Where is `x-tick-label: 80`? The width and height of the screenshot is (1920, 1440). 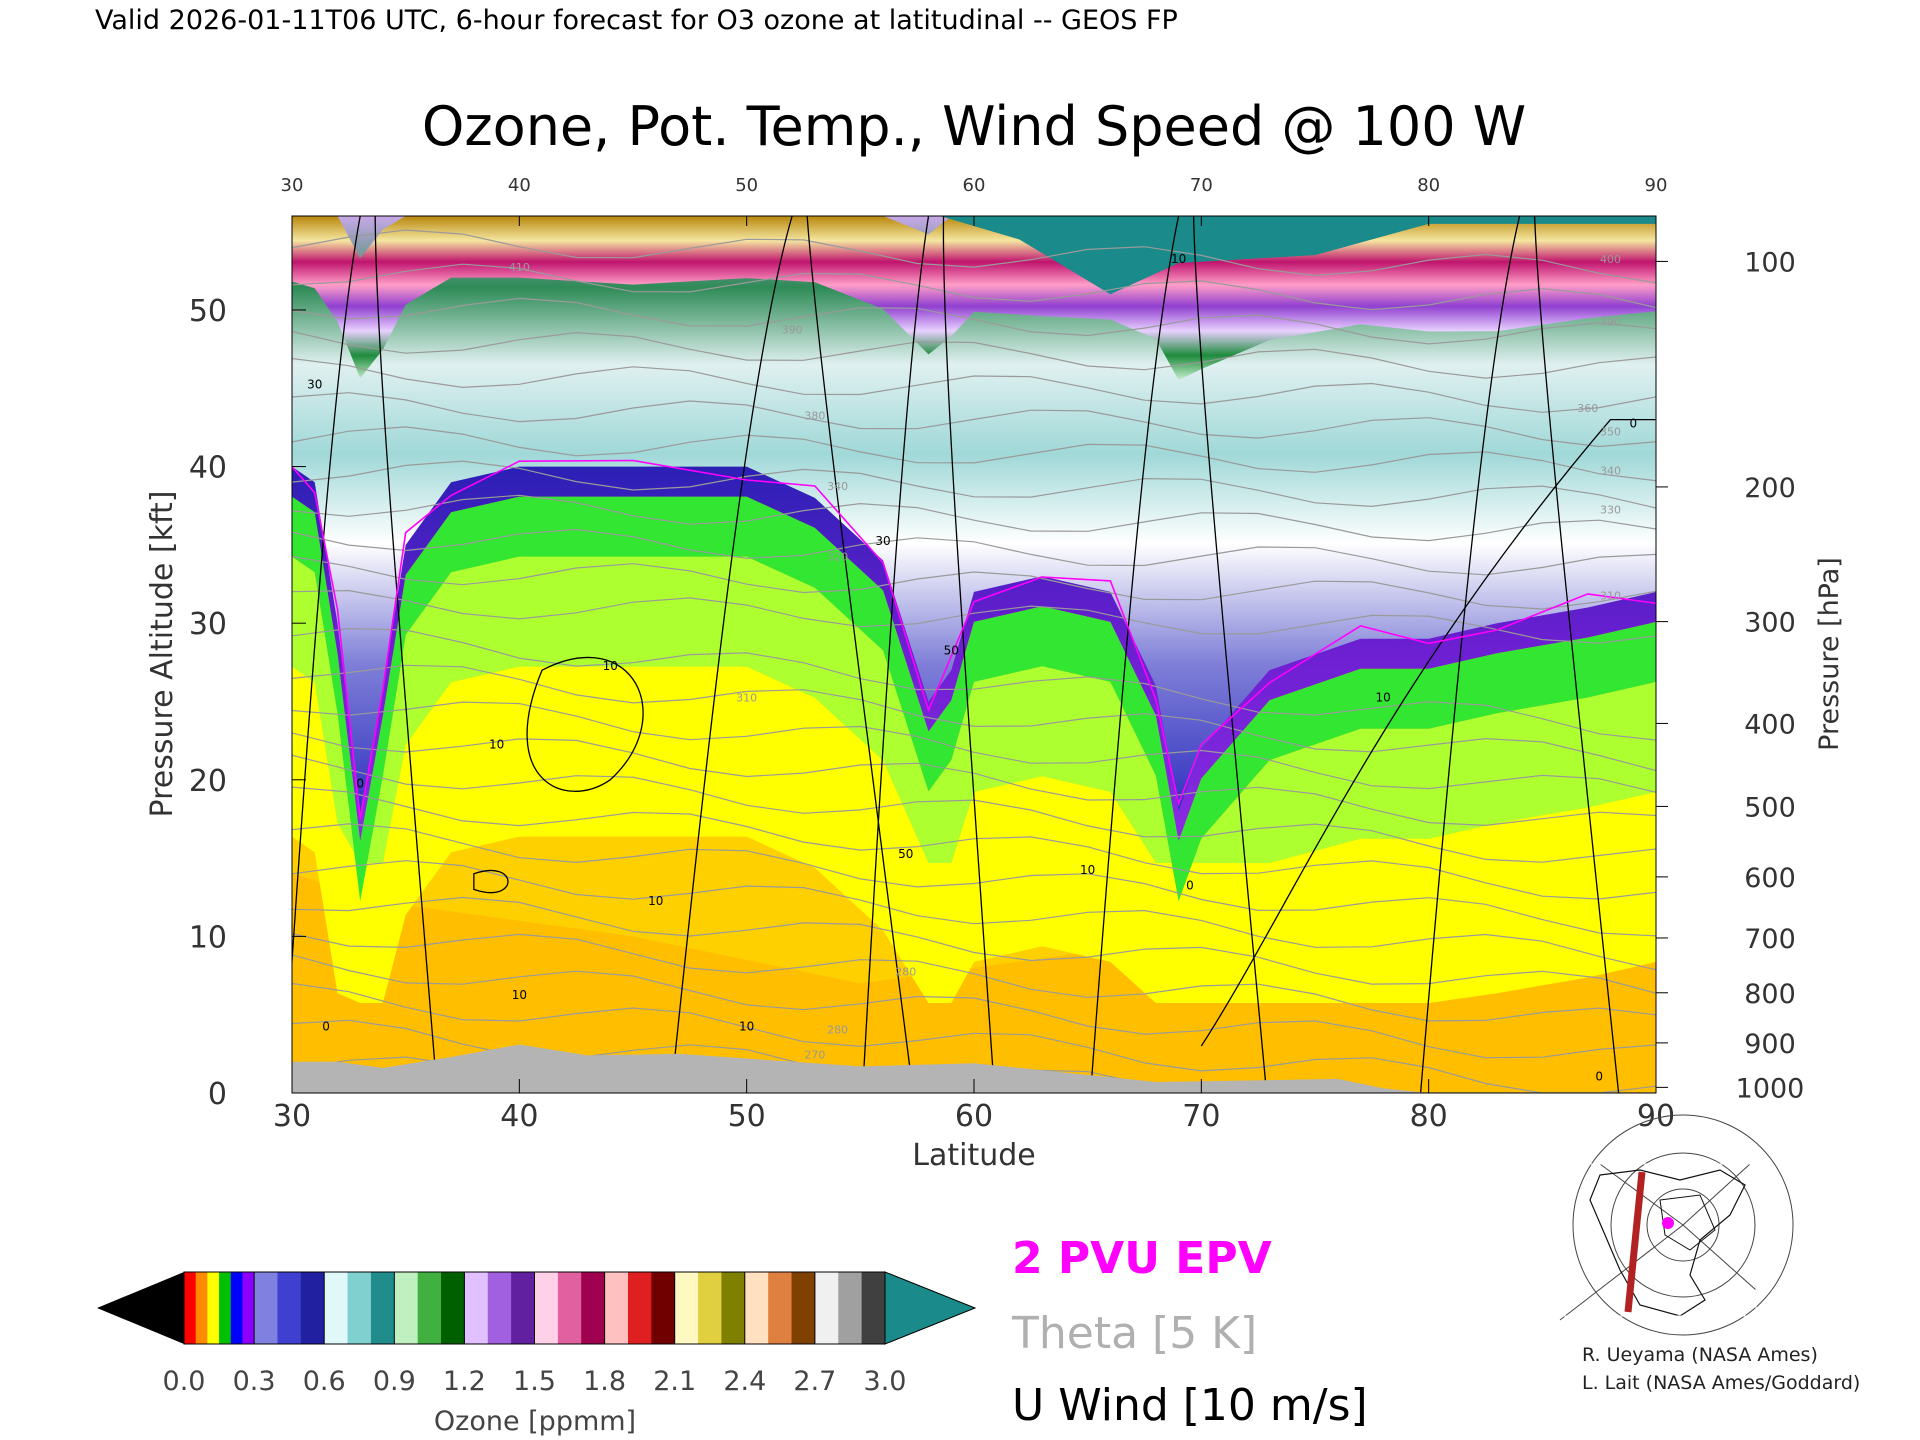
x-tick-label: 80 is located at coordinates (1429, 1116).